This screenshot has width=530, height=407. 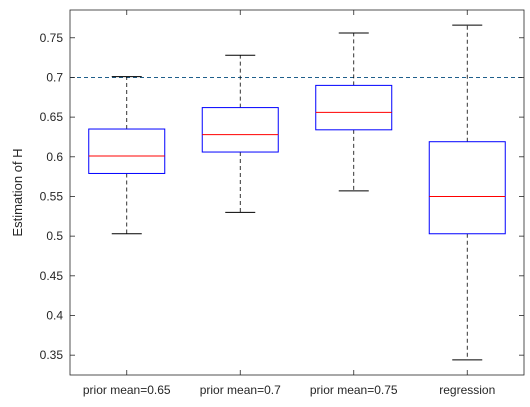 What do you see at coordinates (54, 236) in the screenshot?
I see `y-tick-label: 0.5` at bounding box center [54, 236].